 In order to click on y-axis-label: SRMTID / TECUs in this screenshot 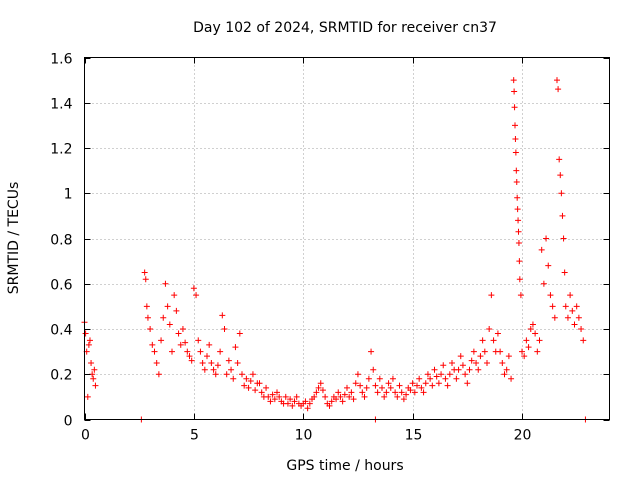, I will do `click(14, 238)`.